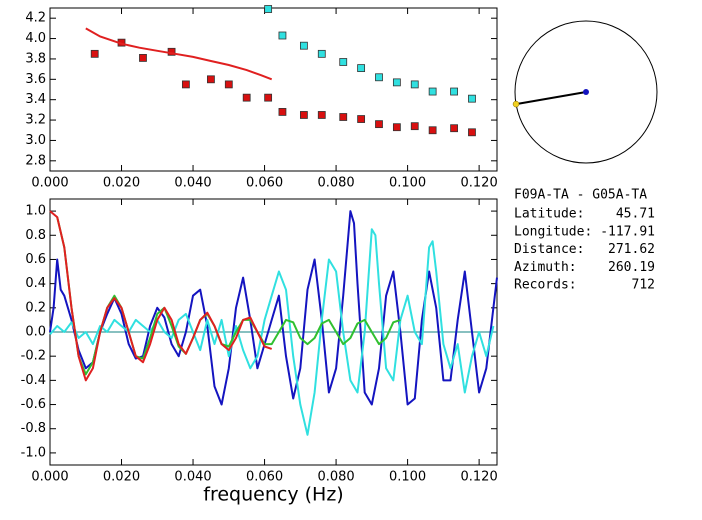 Image resolution: width=702 pixels, height=520 pixels. What do you see at coordinates (545, 267) in the screenshot?
I see `field-label: Azimuth:` at bounding box center [545, 267].